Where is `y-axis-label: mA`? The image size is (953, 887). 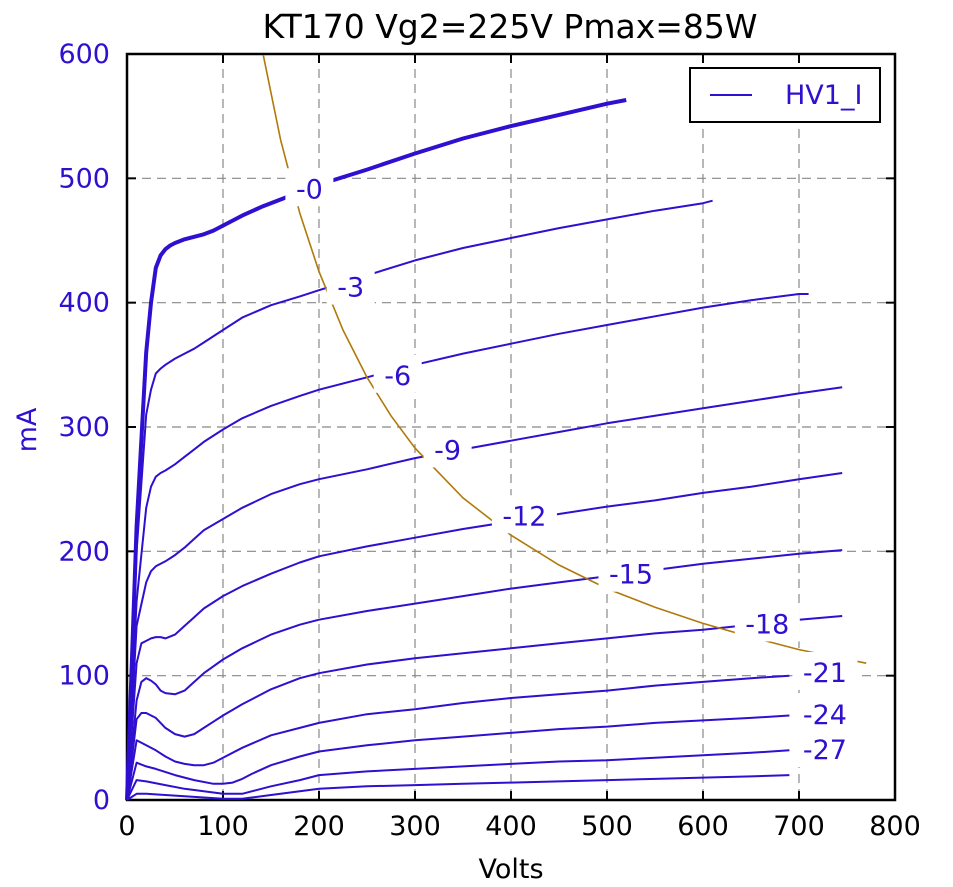 y-axis-label: mA is located at coordinates (27, 429).